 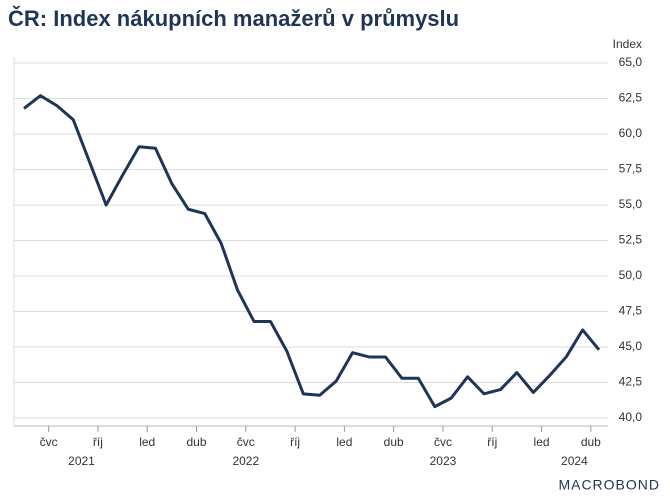 What do you see at coordinates (631, 98) in the screenshot?
I see `y-tick-label: 62,5` at bounding box center [631, 98].